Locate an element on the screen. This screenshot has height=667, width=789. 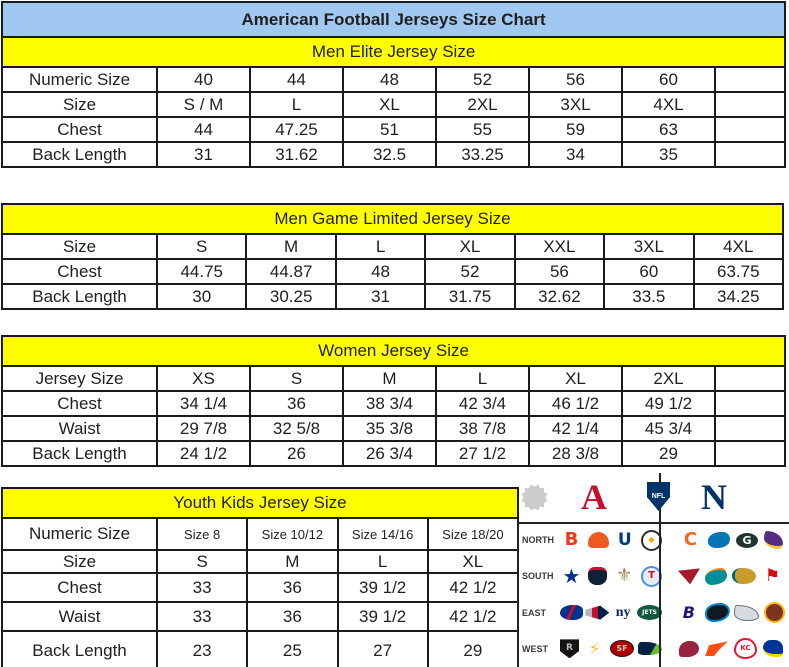
jets-logo: JETS is located at coordinates (649, 613).